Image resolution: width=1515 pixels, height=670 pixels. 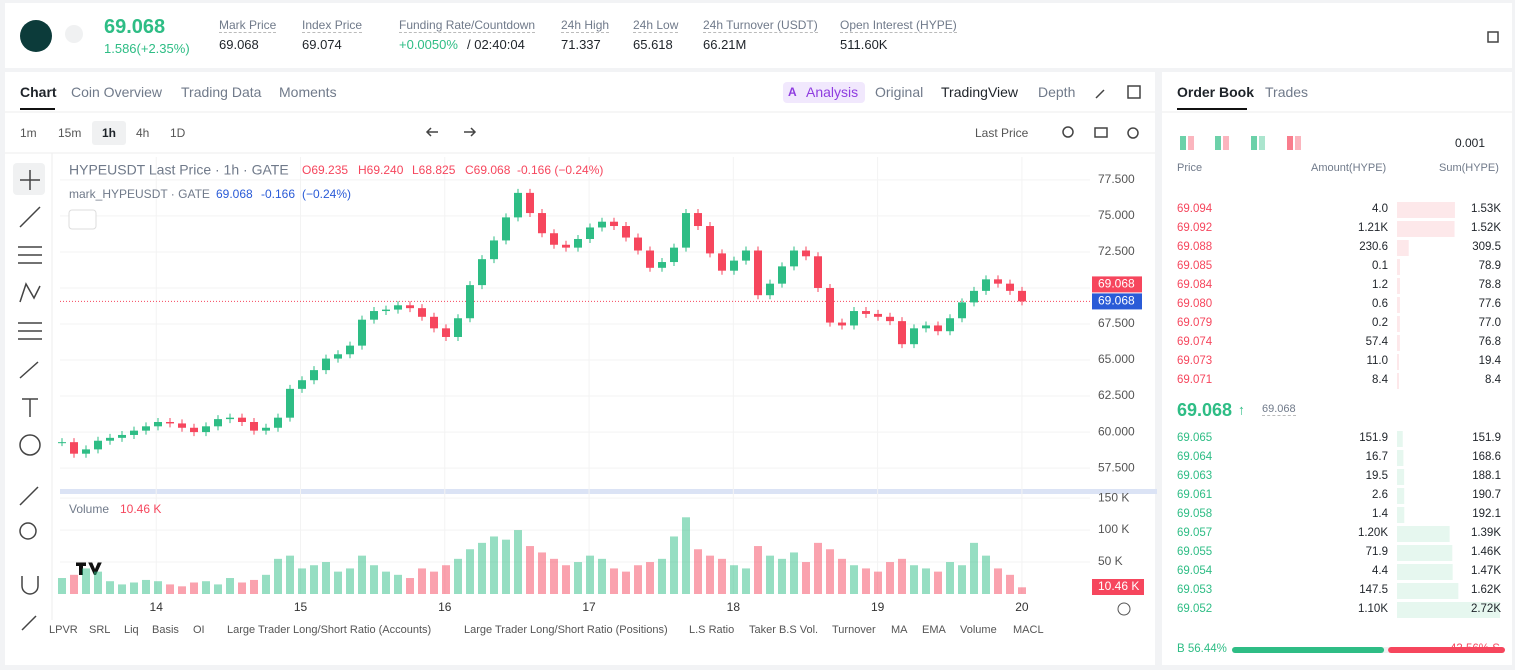 I want to click on price-source: Last Price, so click(x=1002, y=133).